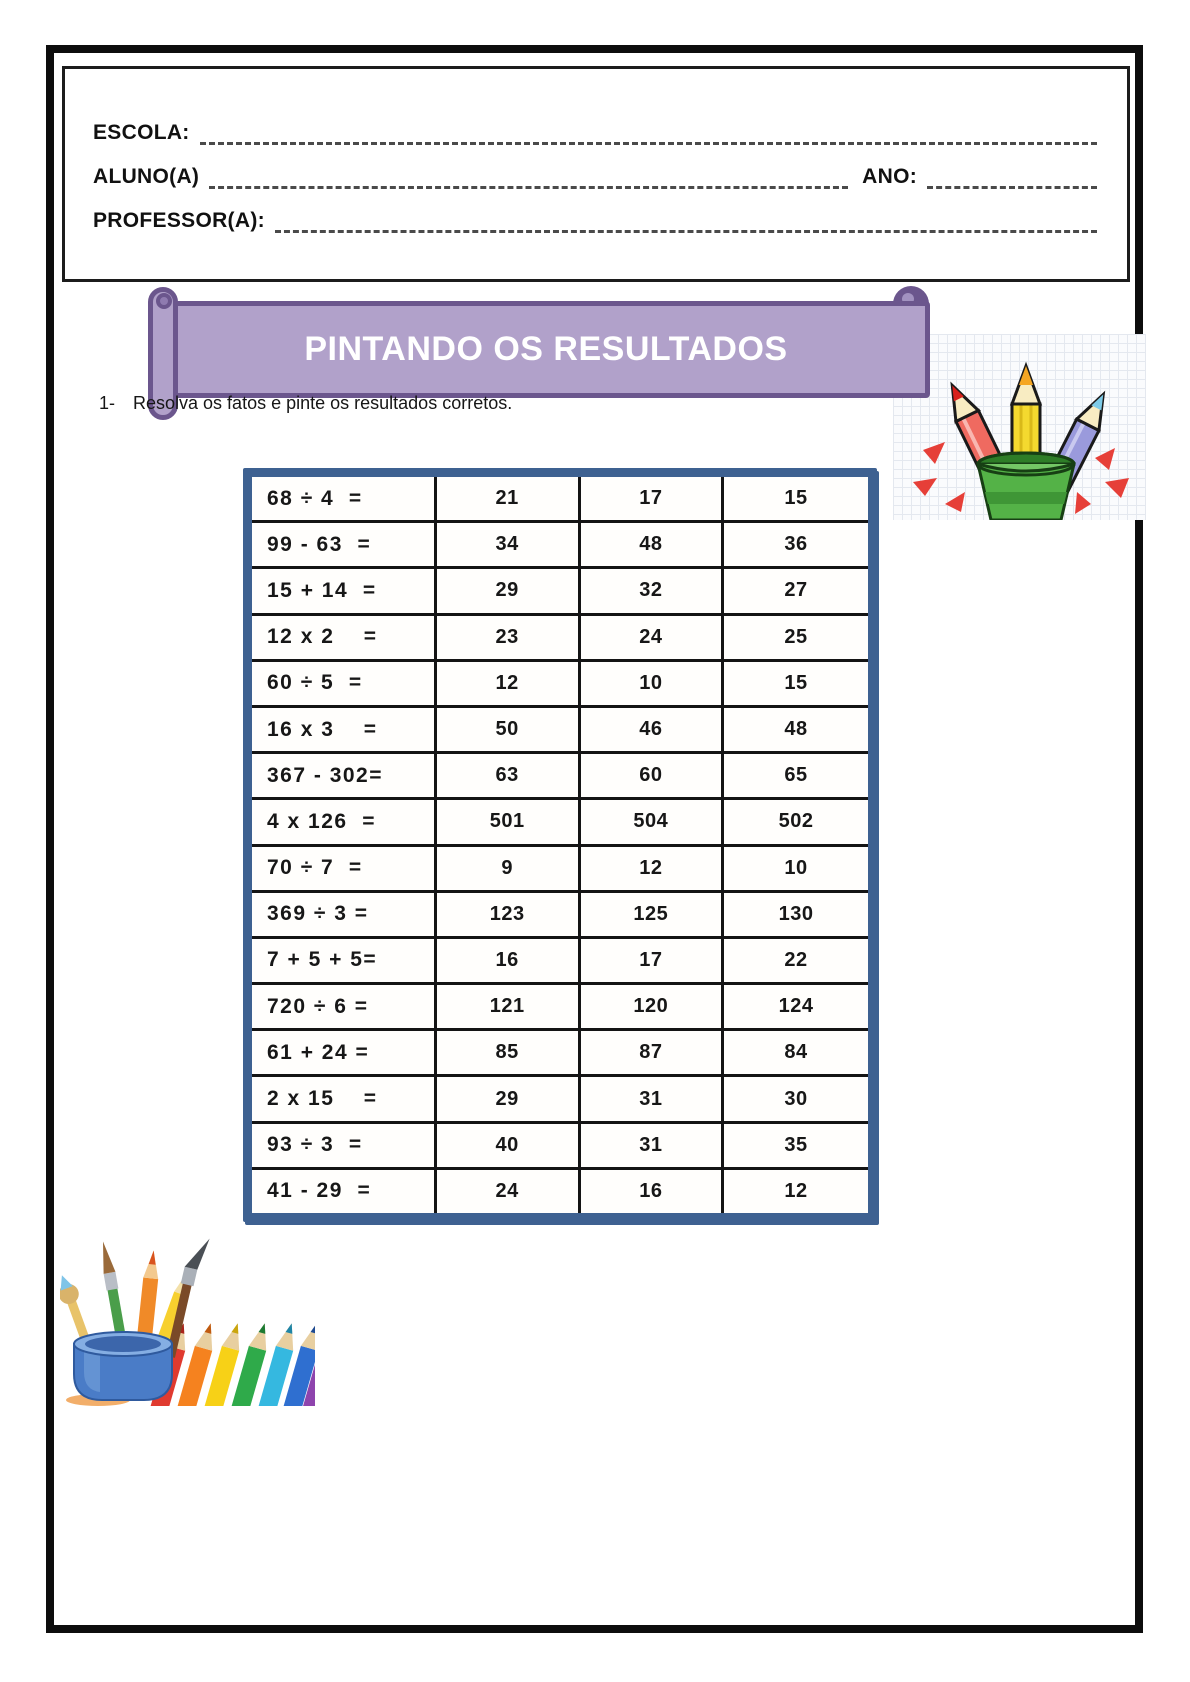  I want to click on table-row: 16 x 3 = 50 46 48, so click(560, 731).